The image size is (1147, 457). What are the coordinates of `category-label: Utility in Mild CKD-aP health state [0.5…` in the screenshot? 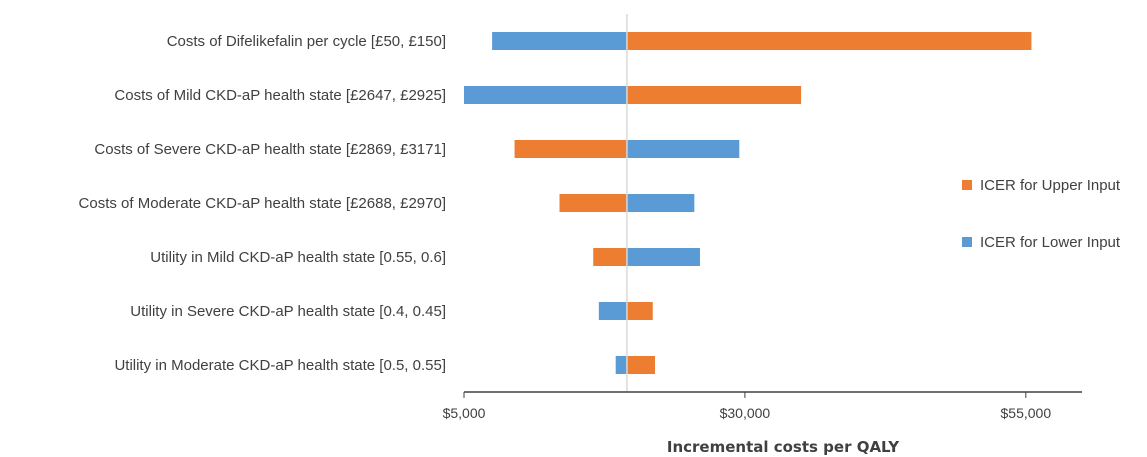 It's located at (298, 257).